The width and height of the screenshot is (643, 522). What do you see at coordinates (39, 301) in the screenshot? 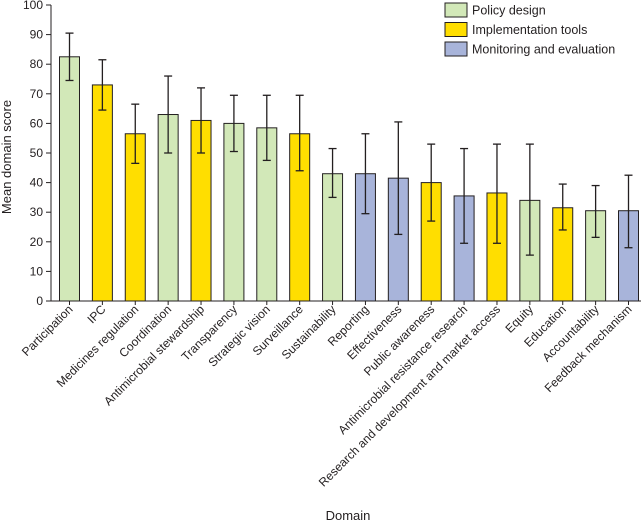
I see `y-tick-label: 0` at bounding box center [39, 301].